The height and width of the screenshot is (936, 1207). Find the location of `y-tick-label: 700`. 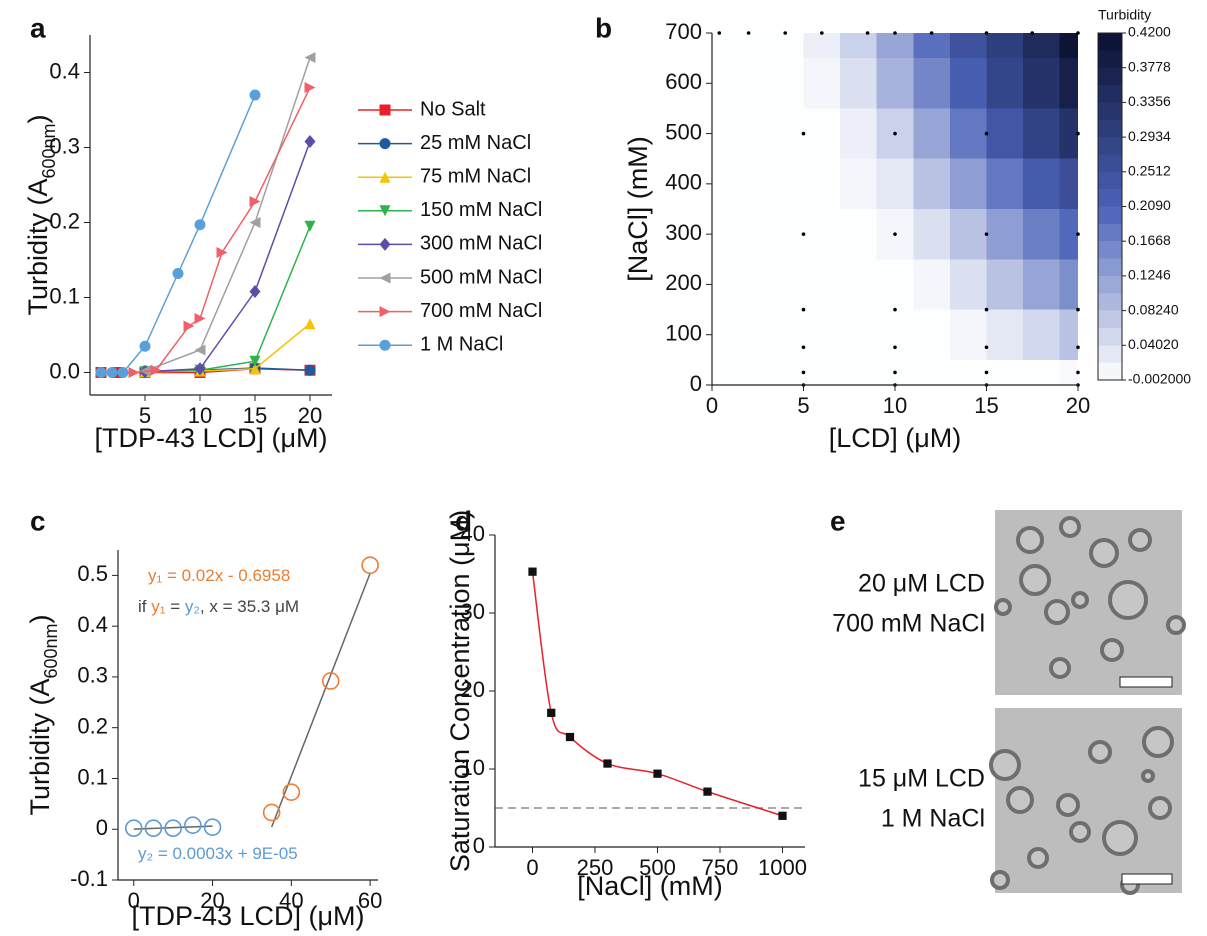

y-tick-label: 700 is located at coordinates (683, 31).